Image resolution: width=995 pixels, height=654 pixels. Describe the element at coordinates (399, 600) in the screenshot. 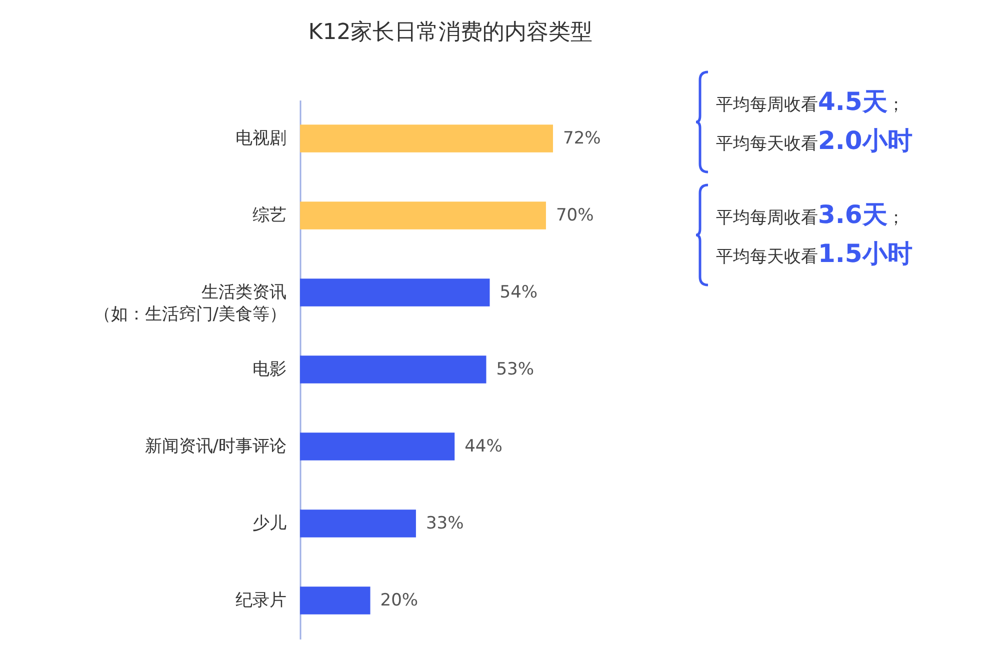

I see `data-label: 20%` at that location.